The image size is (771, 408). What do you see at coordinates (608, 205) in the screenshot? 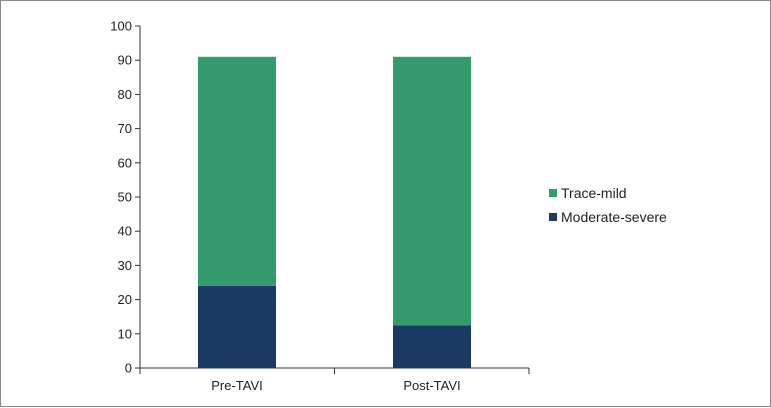
I see `legend: Trace-mild Moderate-severe` at bounding box center [608, 205].